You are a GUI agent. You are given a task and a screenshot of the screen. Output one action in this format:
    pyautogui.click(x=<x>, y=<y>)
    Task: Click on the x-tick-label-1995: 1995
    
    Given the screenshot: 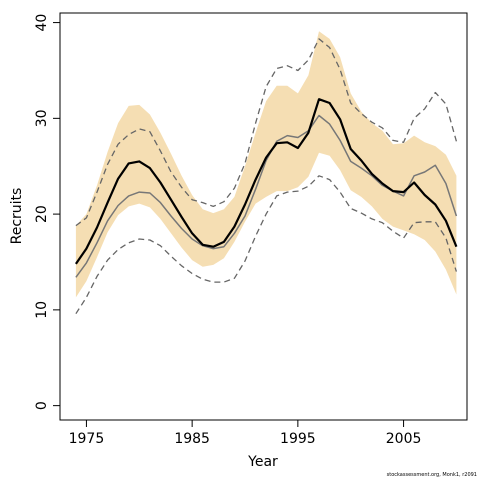 What is the action you would take?
    pyautogui.click(x=298, y=439)
    